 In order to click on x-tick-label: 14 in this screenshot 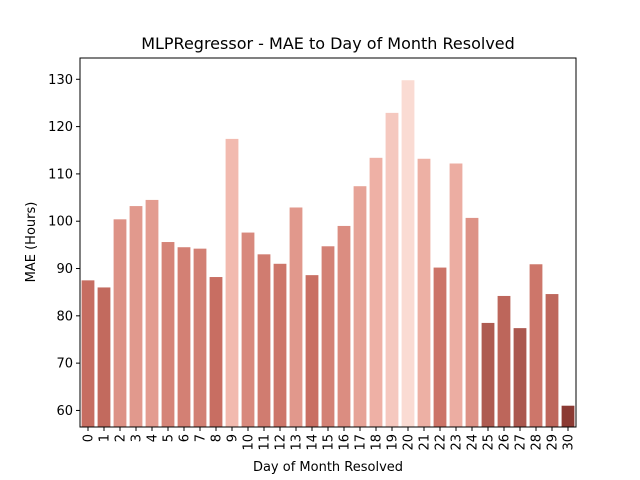, I will do `click(313, 442)`.